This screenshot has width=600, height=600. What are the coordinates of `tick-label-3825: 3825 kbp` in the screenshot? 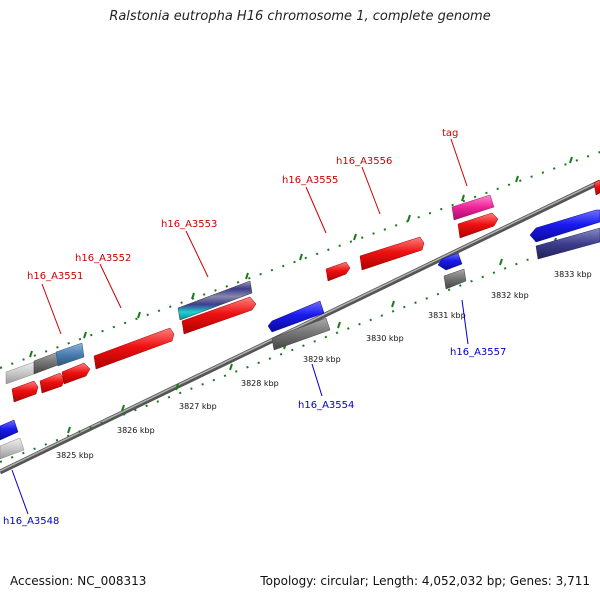 It's located at (75, 455).